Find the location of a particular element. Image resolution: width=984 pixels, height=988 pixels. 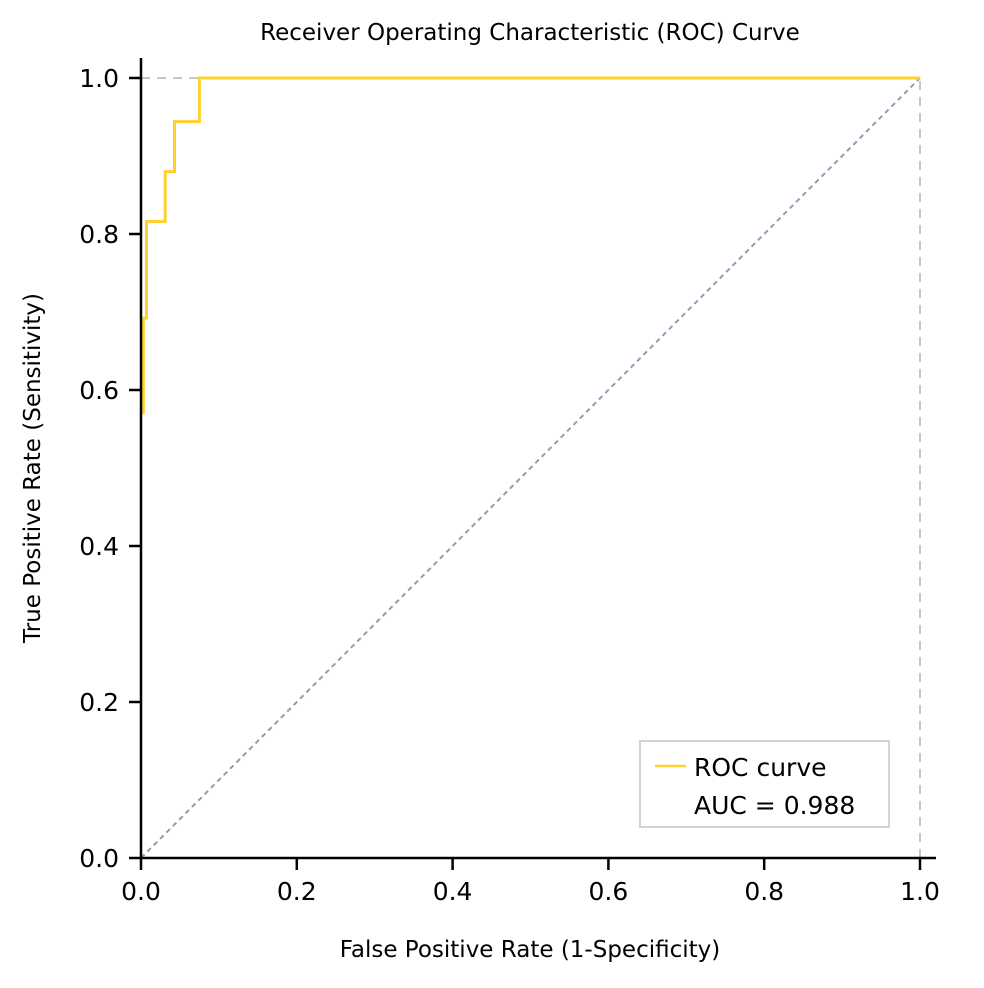

y-tick-label: 0.0 is located at coordinates (99, 858).